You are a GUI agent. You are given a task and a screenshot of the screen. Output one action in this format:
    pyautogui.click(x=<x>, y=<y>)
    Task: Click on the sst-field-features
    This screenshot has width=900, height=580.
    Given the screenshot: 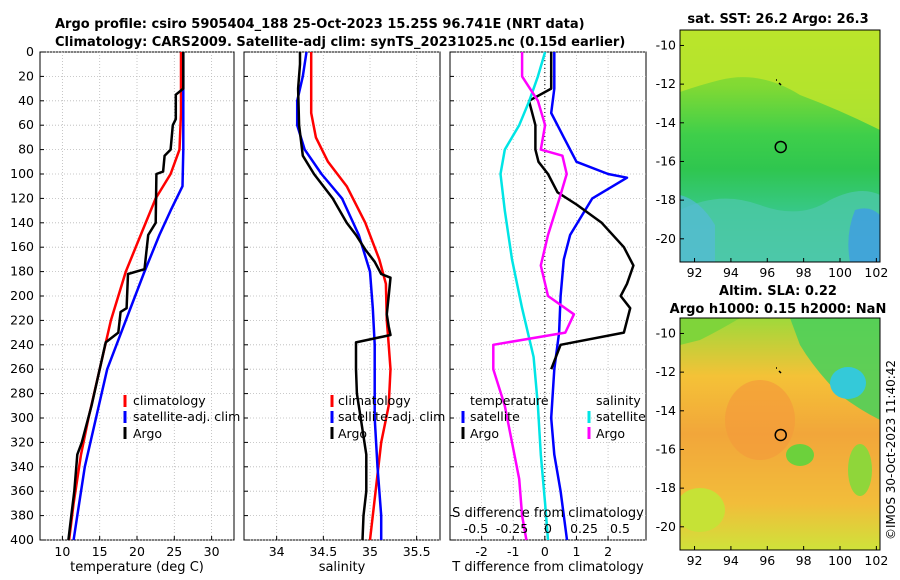 What is the action you would take?
    pyautogui.click(x=780, y=146)
    